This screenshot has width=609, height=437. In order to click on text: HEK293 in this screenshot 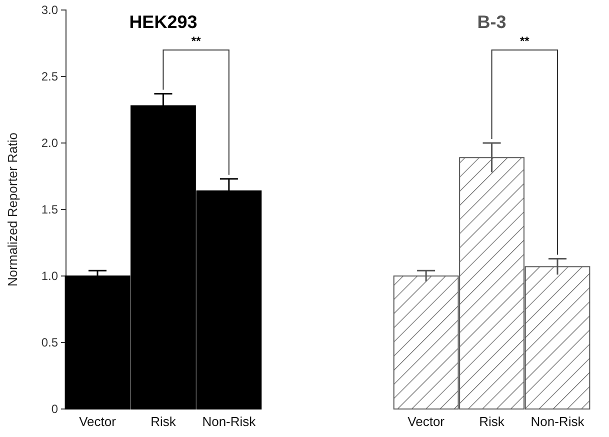, I will do `click(163, 22)`.